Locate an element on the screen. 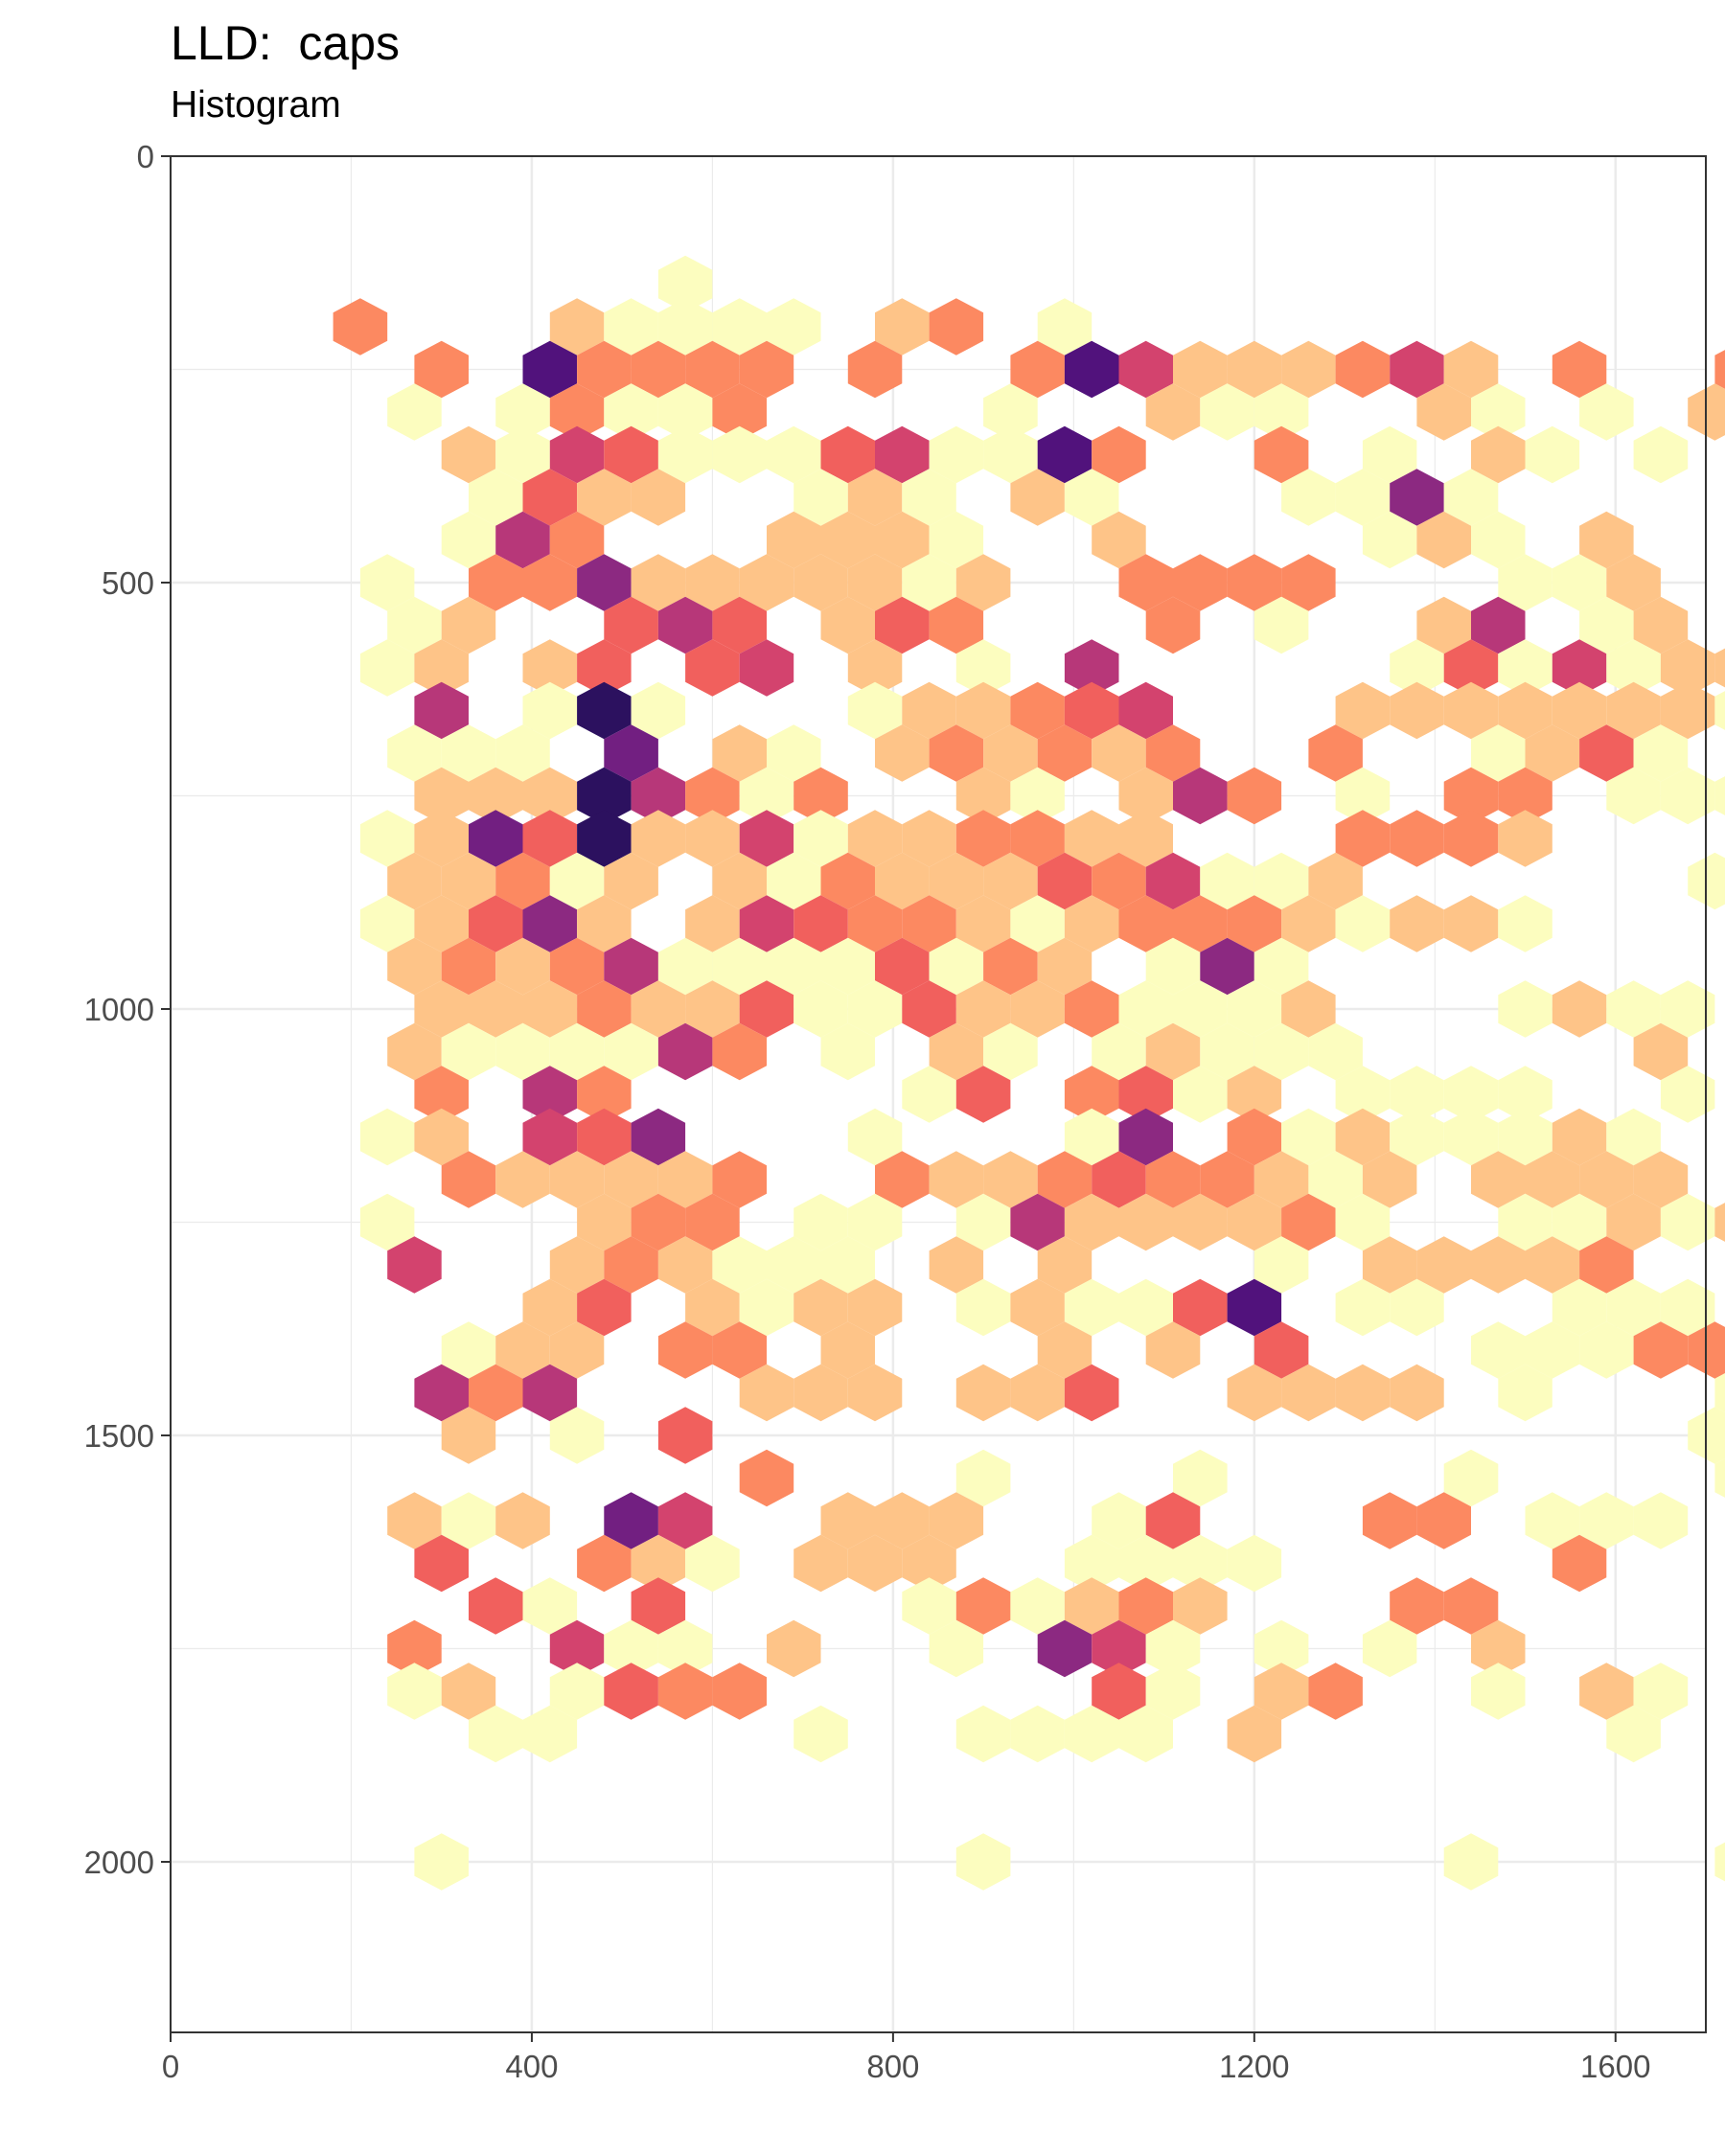  y-tick-label: 500 is located at coordinates (128, 583).